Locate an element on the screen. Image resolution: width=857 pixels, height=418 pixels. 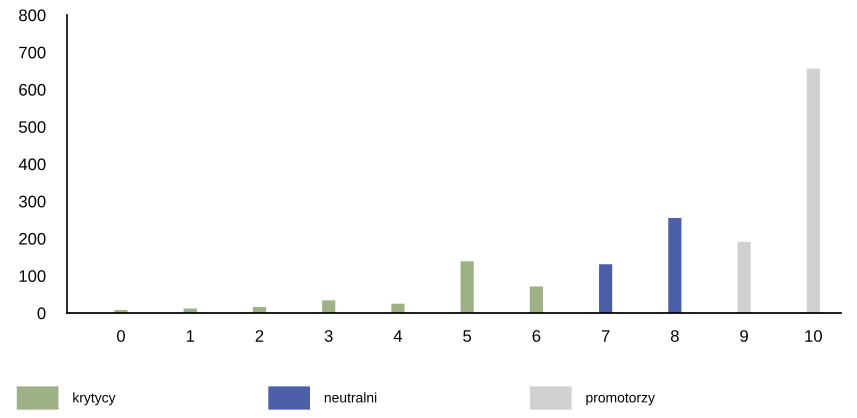
x-tick-label: 4 is located at coordinates (398, 336).